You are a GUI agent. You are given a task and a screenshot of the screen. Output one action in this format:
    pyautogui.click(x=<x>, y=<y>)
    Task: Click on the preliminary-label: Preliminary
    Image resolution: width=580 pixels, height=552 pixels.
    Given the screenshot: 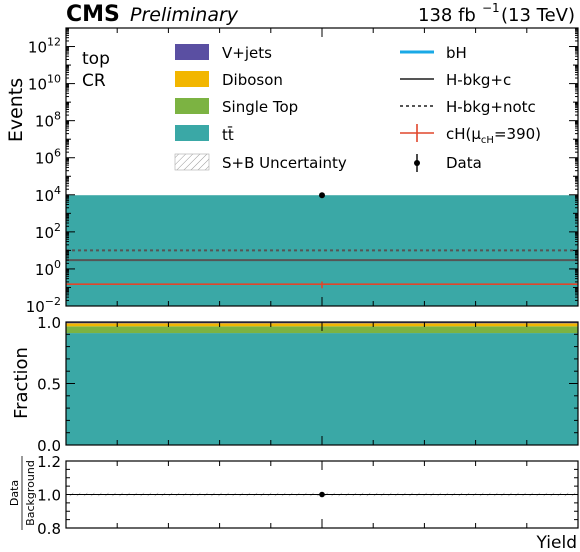 What is the action you would take?
    pyautogui.click(x=184, y=15)
    